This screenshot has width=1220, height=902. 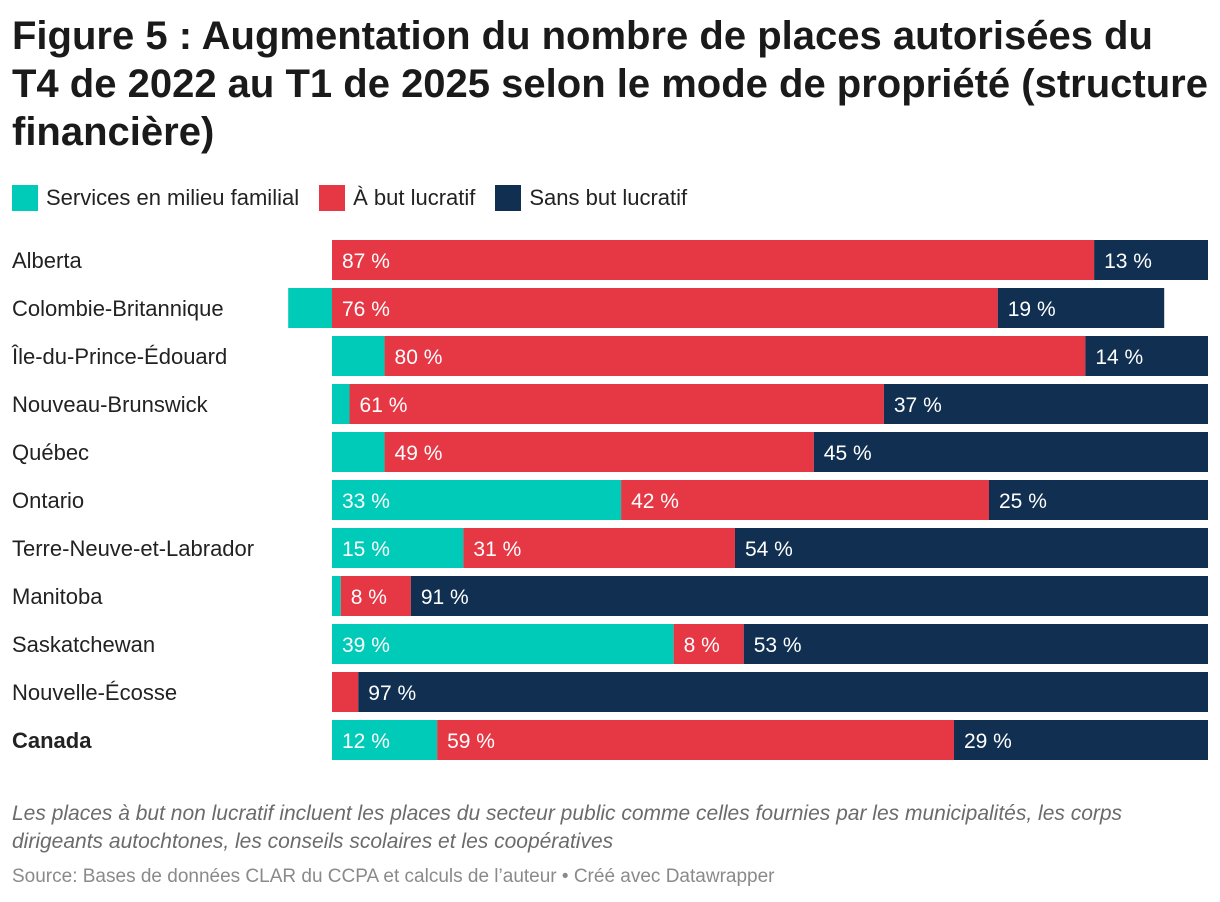 I want to click on value-label-quebec-series-1: 49 %, so click(x=419, y=453).